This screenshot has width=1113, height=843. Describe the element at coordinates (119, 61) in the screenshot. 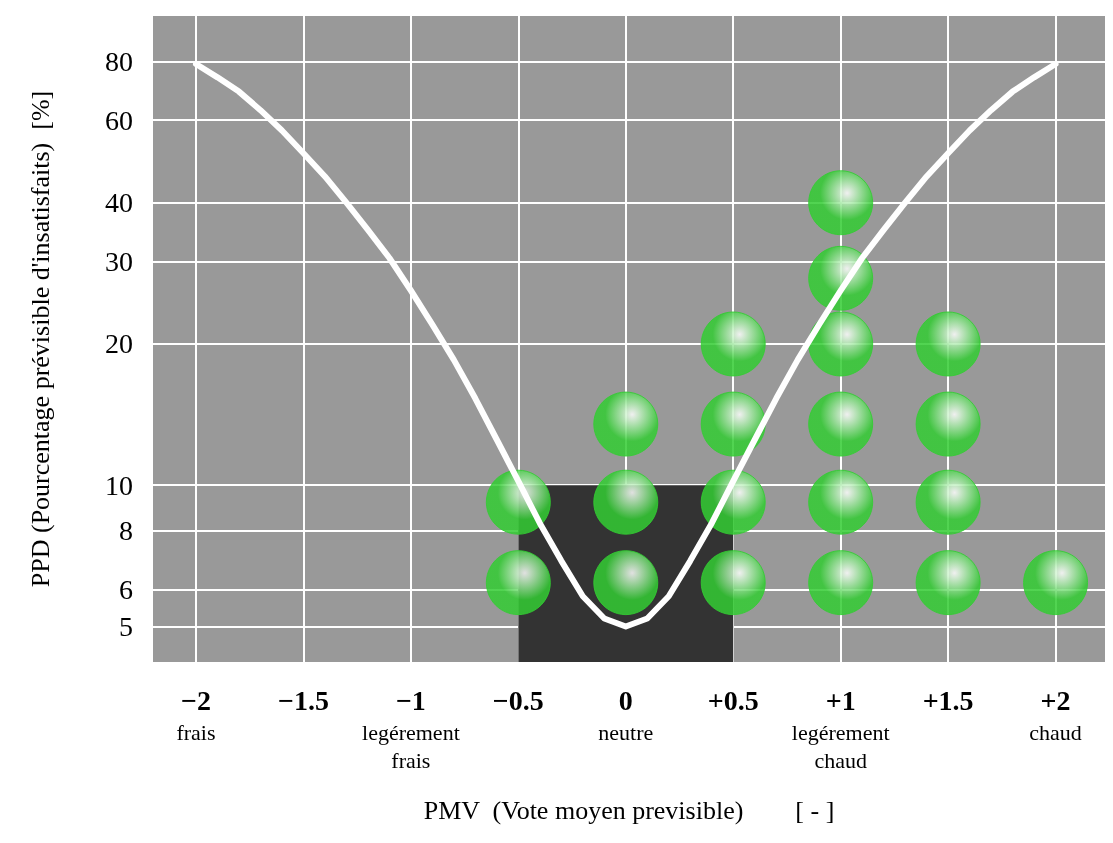

I see `y-tick-label: 80` at that location.